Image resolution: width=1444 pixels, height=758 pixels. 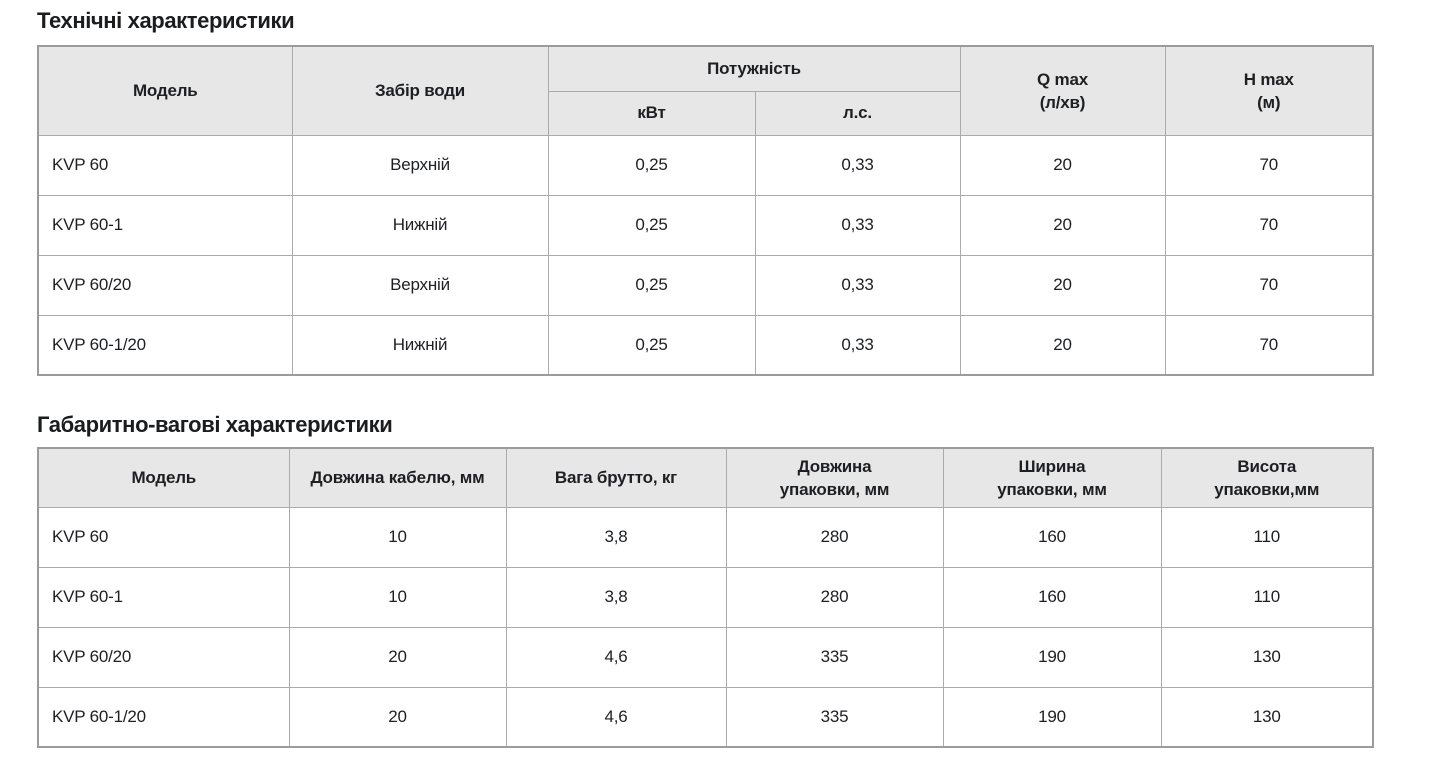 I want to click on column-header-pack-width-line2: упаковки, мм, so click(x=1052, y=489).